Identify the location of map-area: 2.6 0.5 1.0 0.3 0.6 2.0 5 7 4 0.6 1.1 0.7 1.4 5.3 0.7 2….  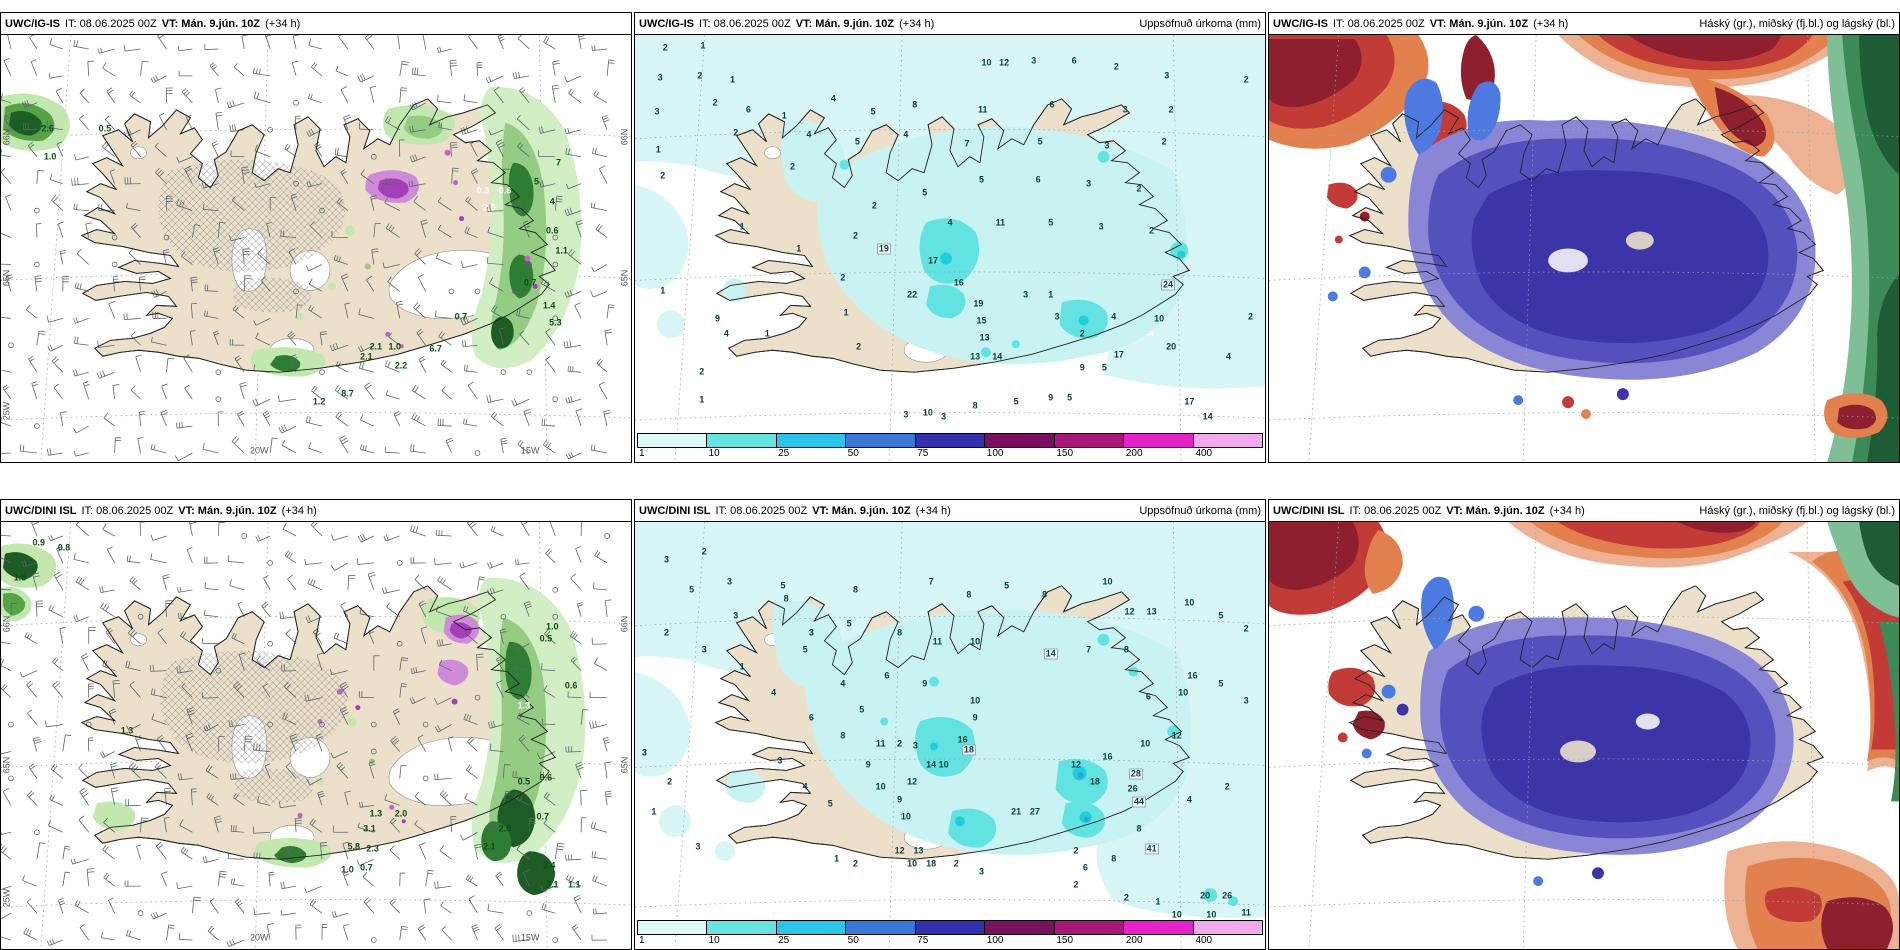
(316, 248).